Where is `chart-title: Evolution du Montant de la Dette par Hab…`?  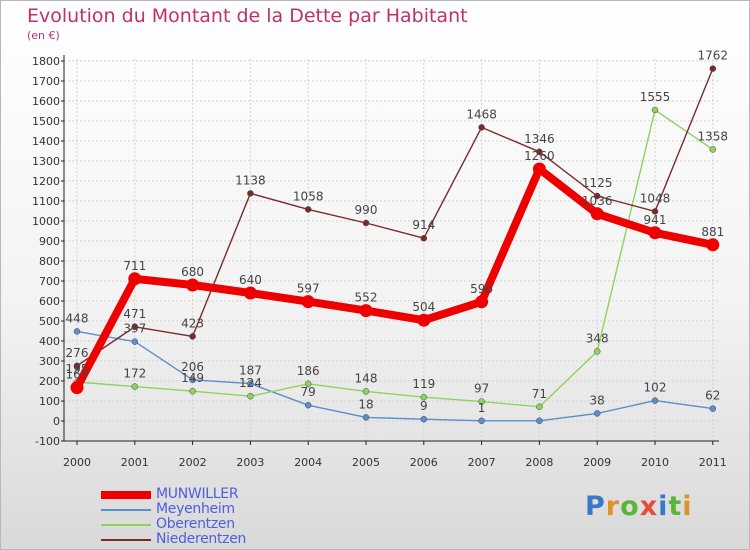 chart-title: Evolution du Montant de la Dette par Hab… is located at coordinates (247, 16).